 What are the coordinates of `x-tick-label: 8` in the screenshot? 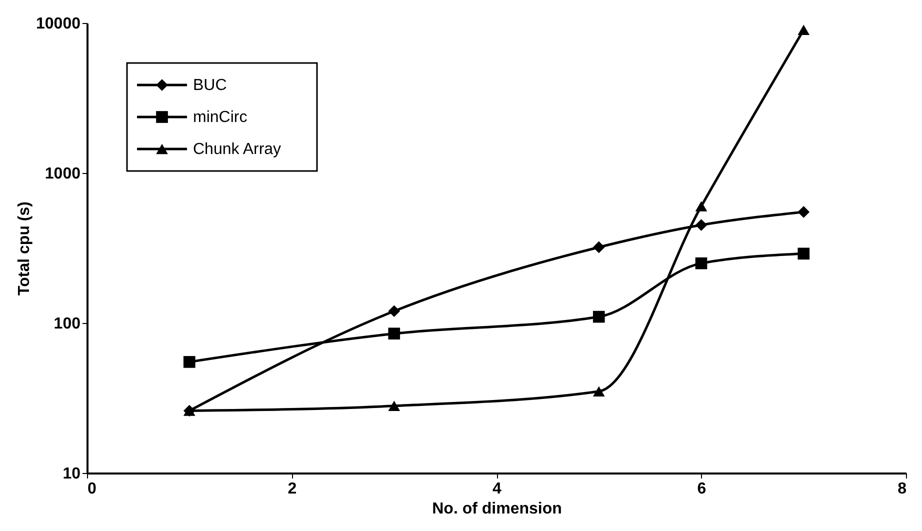 It's located at (902, 489).